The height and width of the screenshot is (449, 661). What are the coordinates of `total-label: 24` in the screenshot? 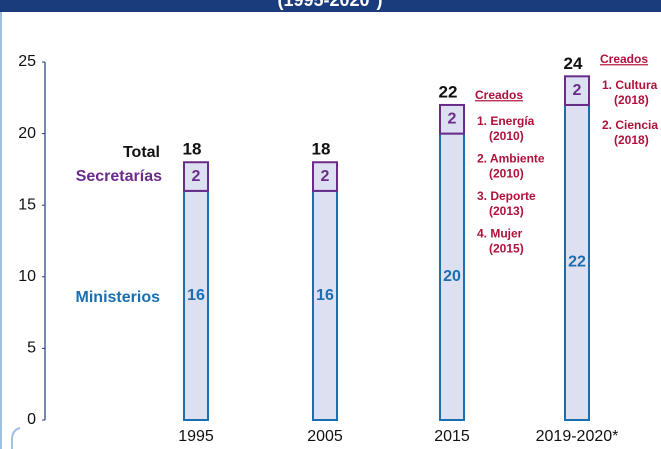 It's located at (573, 63).